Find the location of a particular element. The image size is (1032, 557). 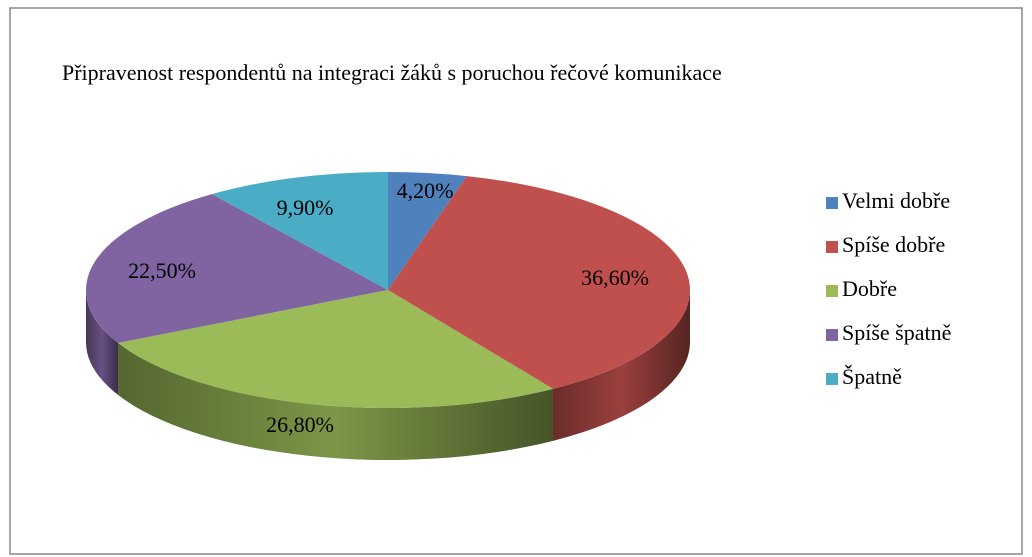

legend-label: Spíše dobře is located at coordinates (893, 244).